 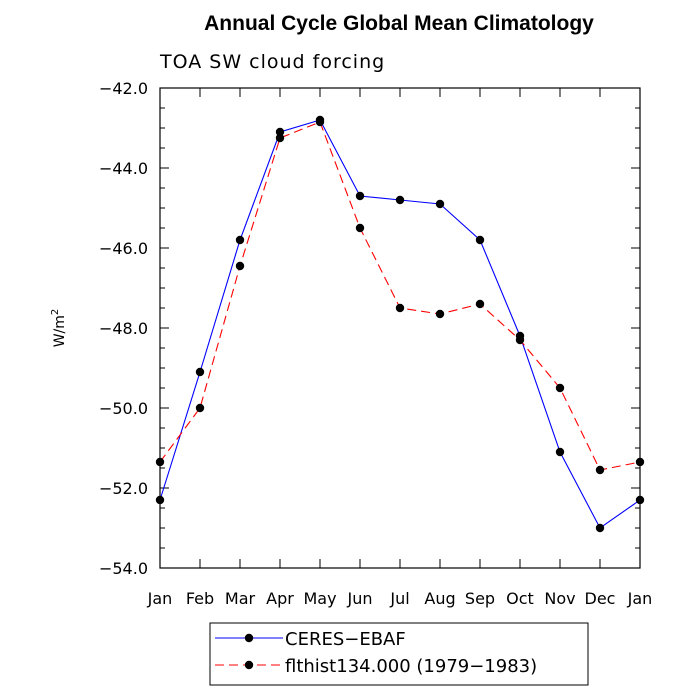 What do you see at coordinates (480, 598) in the screenshot?
I see `x-tick-label: Sep` at bounding box center [480, 598].